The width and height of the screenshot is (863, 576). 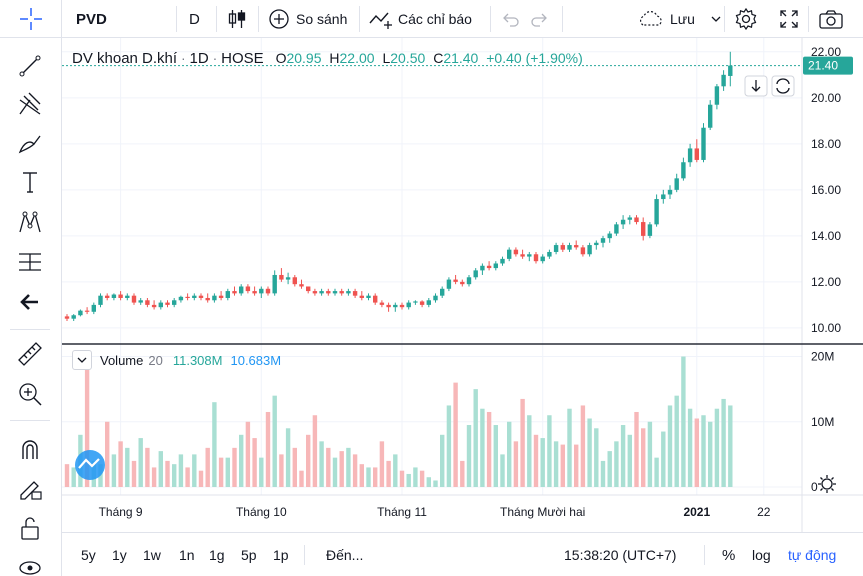 I want to click on crosshair-icon, so click(x=31, y=19).